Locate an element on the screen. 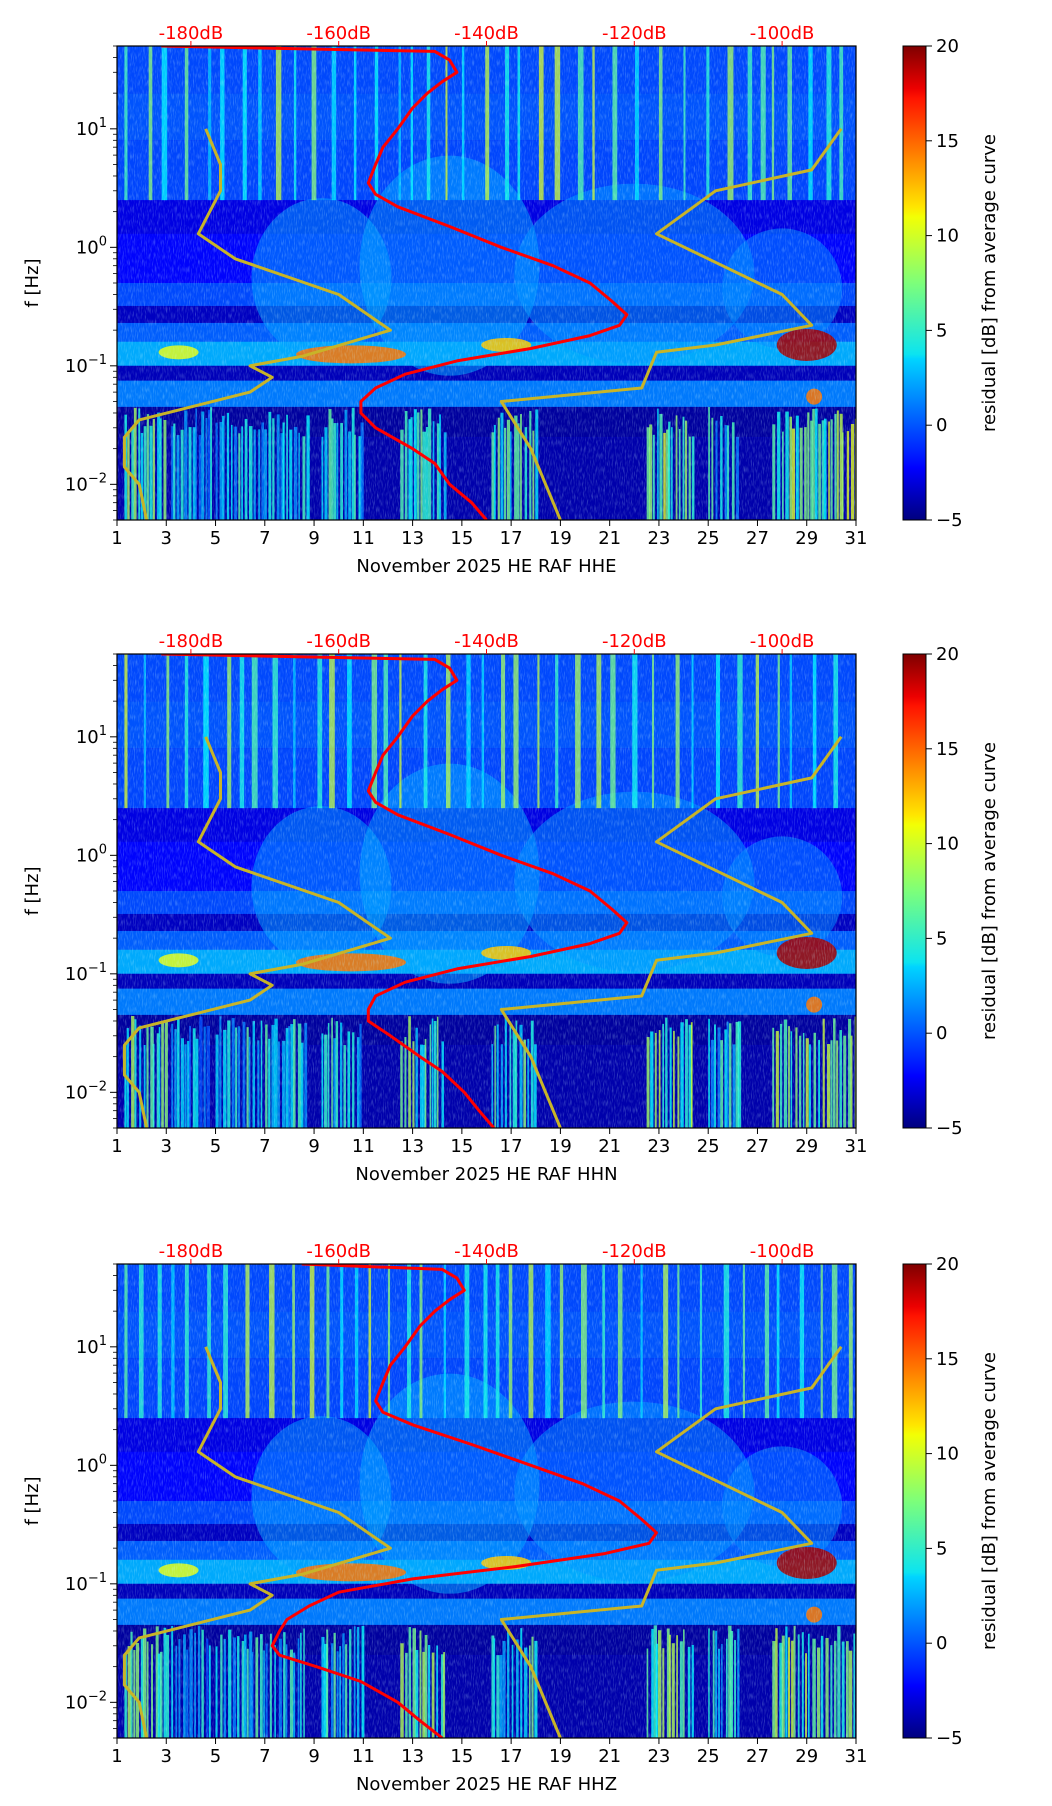 Image resolution: width=1052 pixels, height=1806 pixels. top-tick-label: -160dB is located at coordinates (338, 641).